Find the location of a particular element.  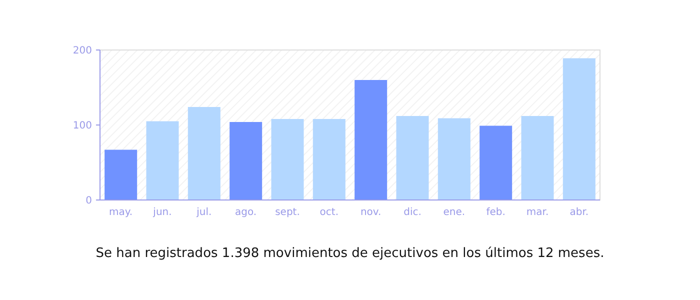

x-tick-label: nov. is located at coordinates (371, 212).